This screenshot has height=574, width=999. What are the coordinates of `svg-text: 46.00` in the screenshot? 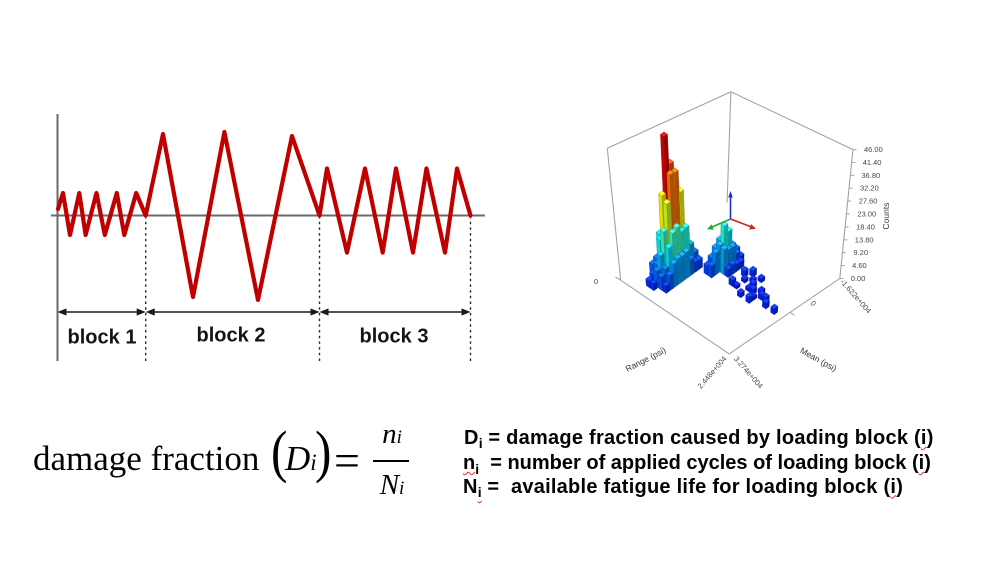 It's located at (873, 149).